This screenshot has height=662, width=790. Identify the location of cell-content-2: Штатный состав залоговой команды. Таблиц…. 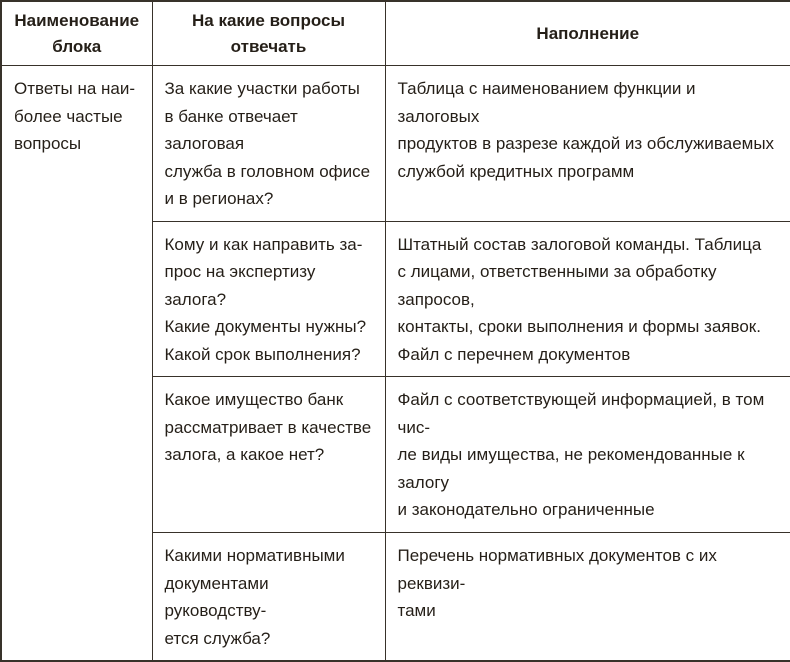
(587, 299).